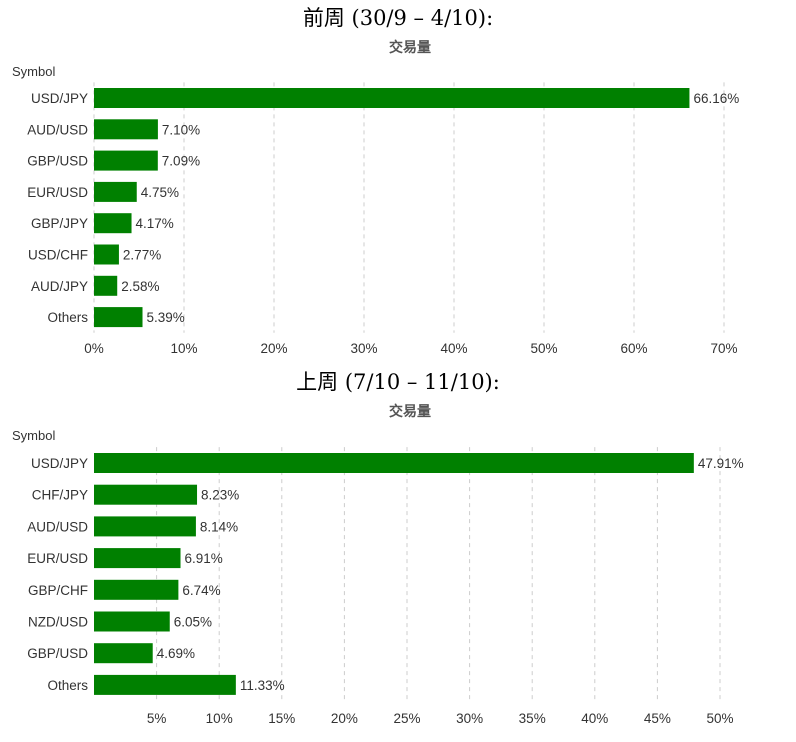 This screenshot has height=742, width=796. What do you see at coordinates (281, 718) in the screenshot?
I see `x-tick-label: 15%` at bounding box center [281, 718].